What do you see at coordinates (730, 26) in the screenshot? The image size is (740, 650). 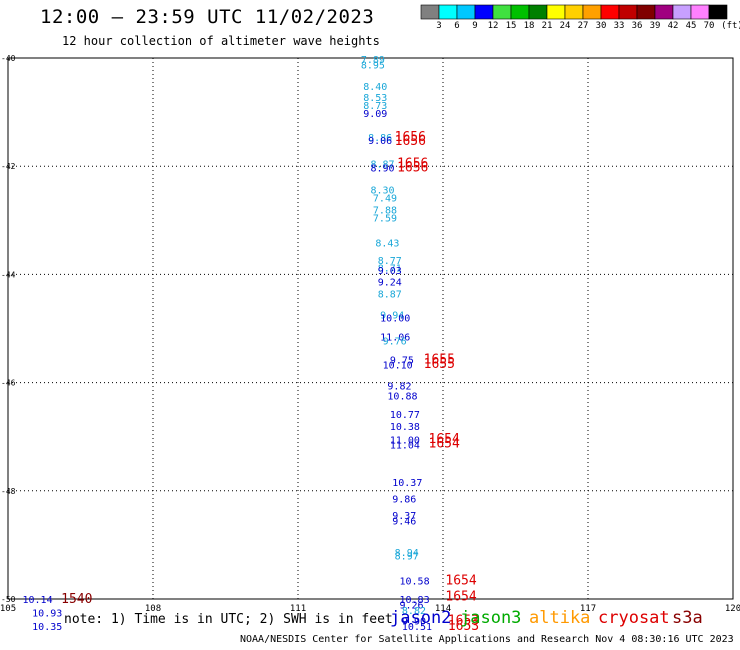 I see `colorbar-unit: (ft)` at bounding box center [730, 26].